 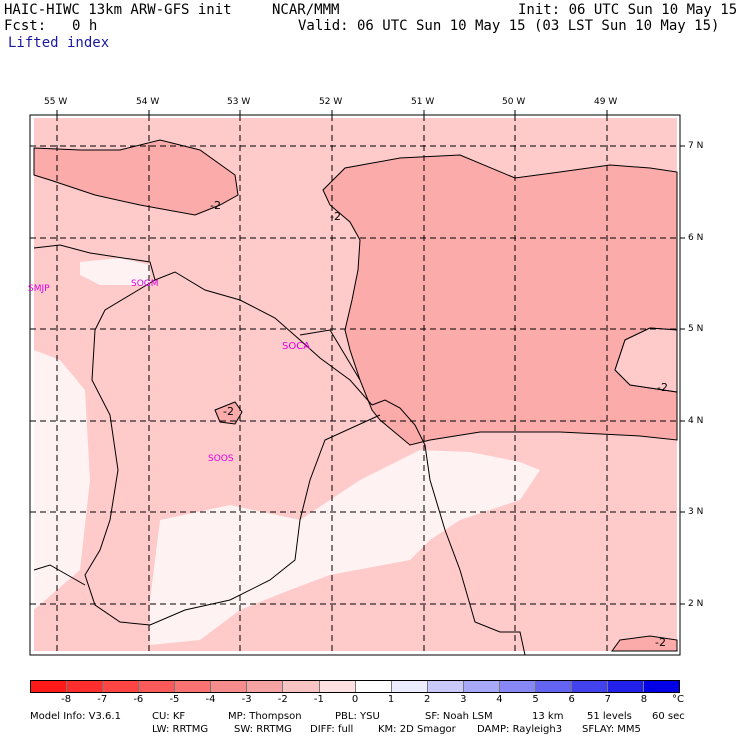 I want to click on colorbar-tick-label: -5, so click(x=174, y=699).